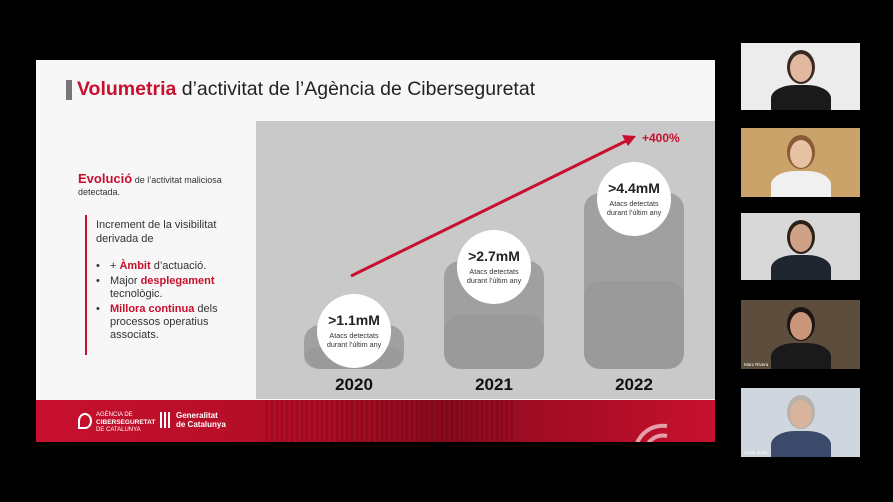 The height and width of the screenshot is (502, 893). Describe the element at coordinates (69, 90) in the screenshot. I see `title-accent-bar` at that location.